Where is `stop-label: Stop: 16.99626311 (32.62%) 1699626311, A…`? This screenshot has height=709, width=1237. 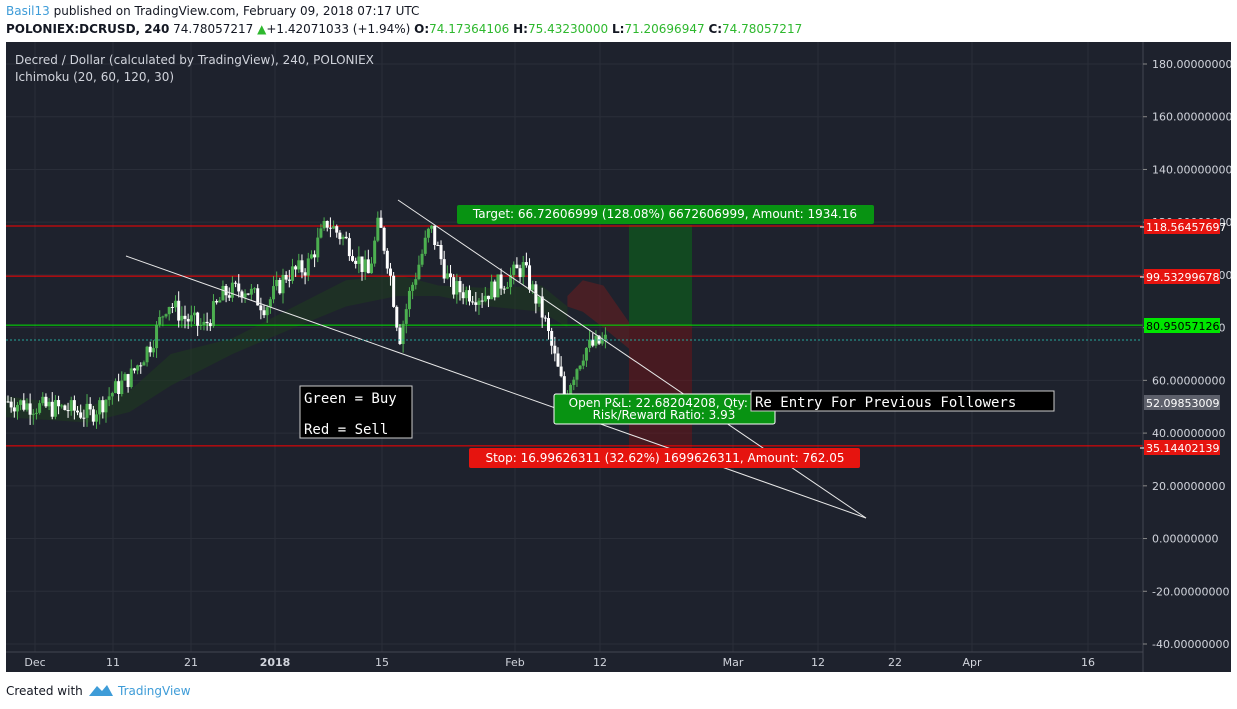
stop-label: Stop: 16.99626311 (32.62%) 1699626311, A… is located at coordinates (664, 458).